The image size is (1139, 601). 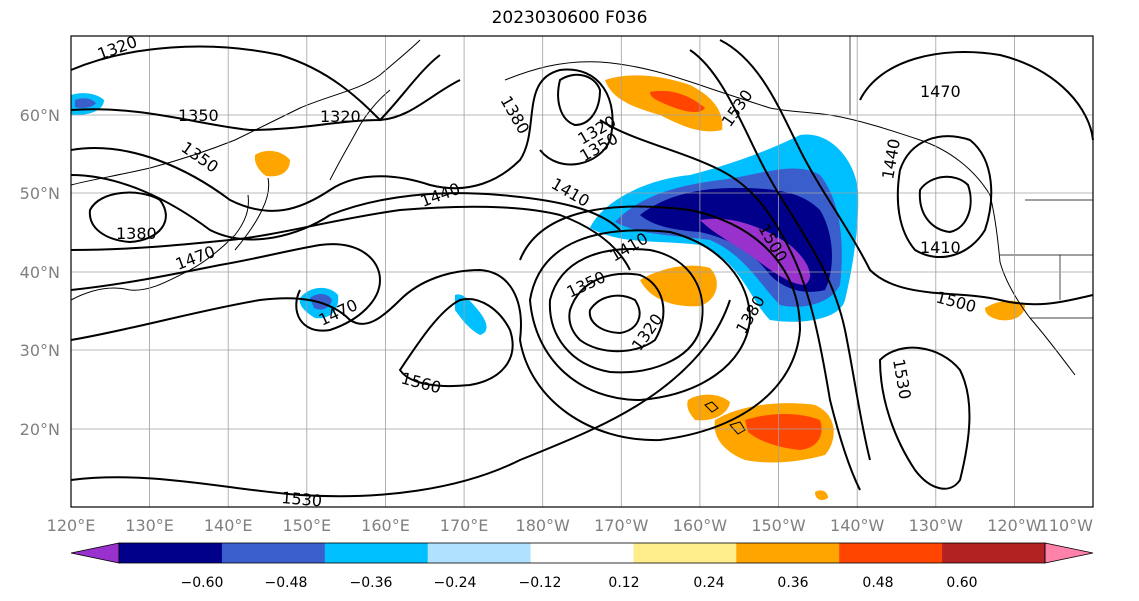 I want to click on coastline-kamchatka, so click(x=360, y=135).